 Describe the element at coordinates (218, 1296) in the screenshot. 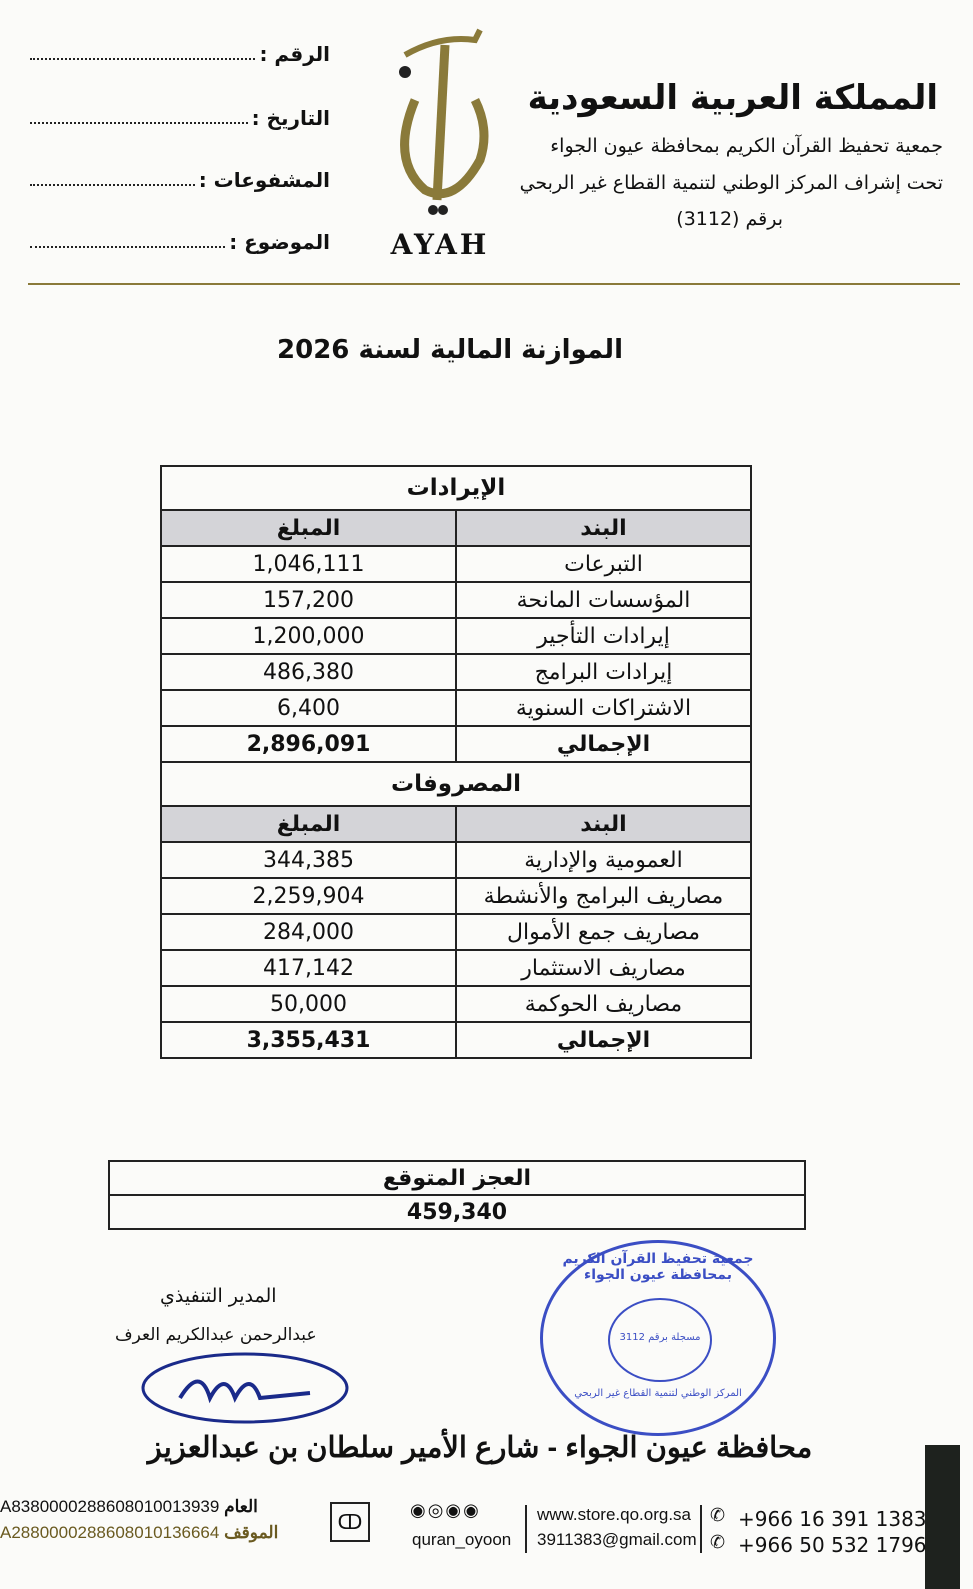

I see `signature-role: المدير التنفيذي` at that location.